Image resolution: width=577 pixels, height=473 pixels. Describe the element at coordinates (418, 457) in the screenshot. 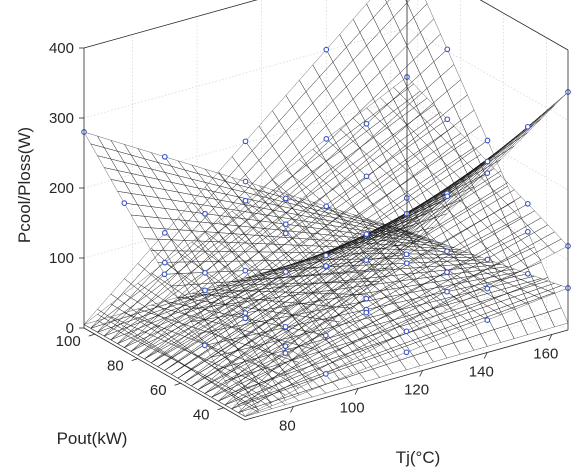

I see `x-axis-label: Tj(°C)` at that location.